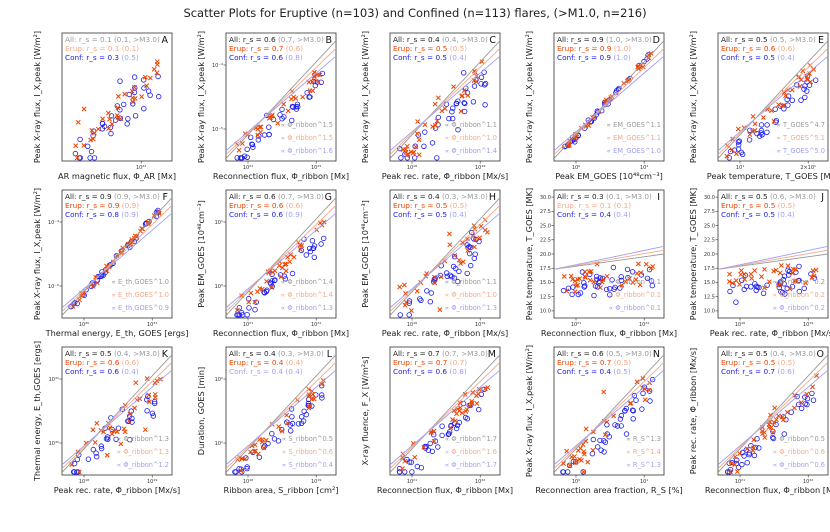 The width and height of the screenshot is (830, 532). I want to click on stat-label: Erup: r_s = 0.4 (0.4), so click(266, 362).